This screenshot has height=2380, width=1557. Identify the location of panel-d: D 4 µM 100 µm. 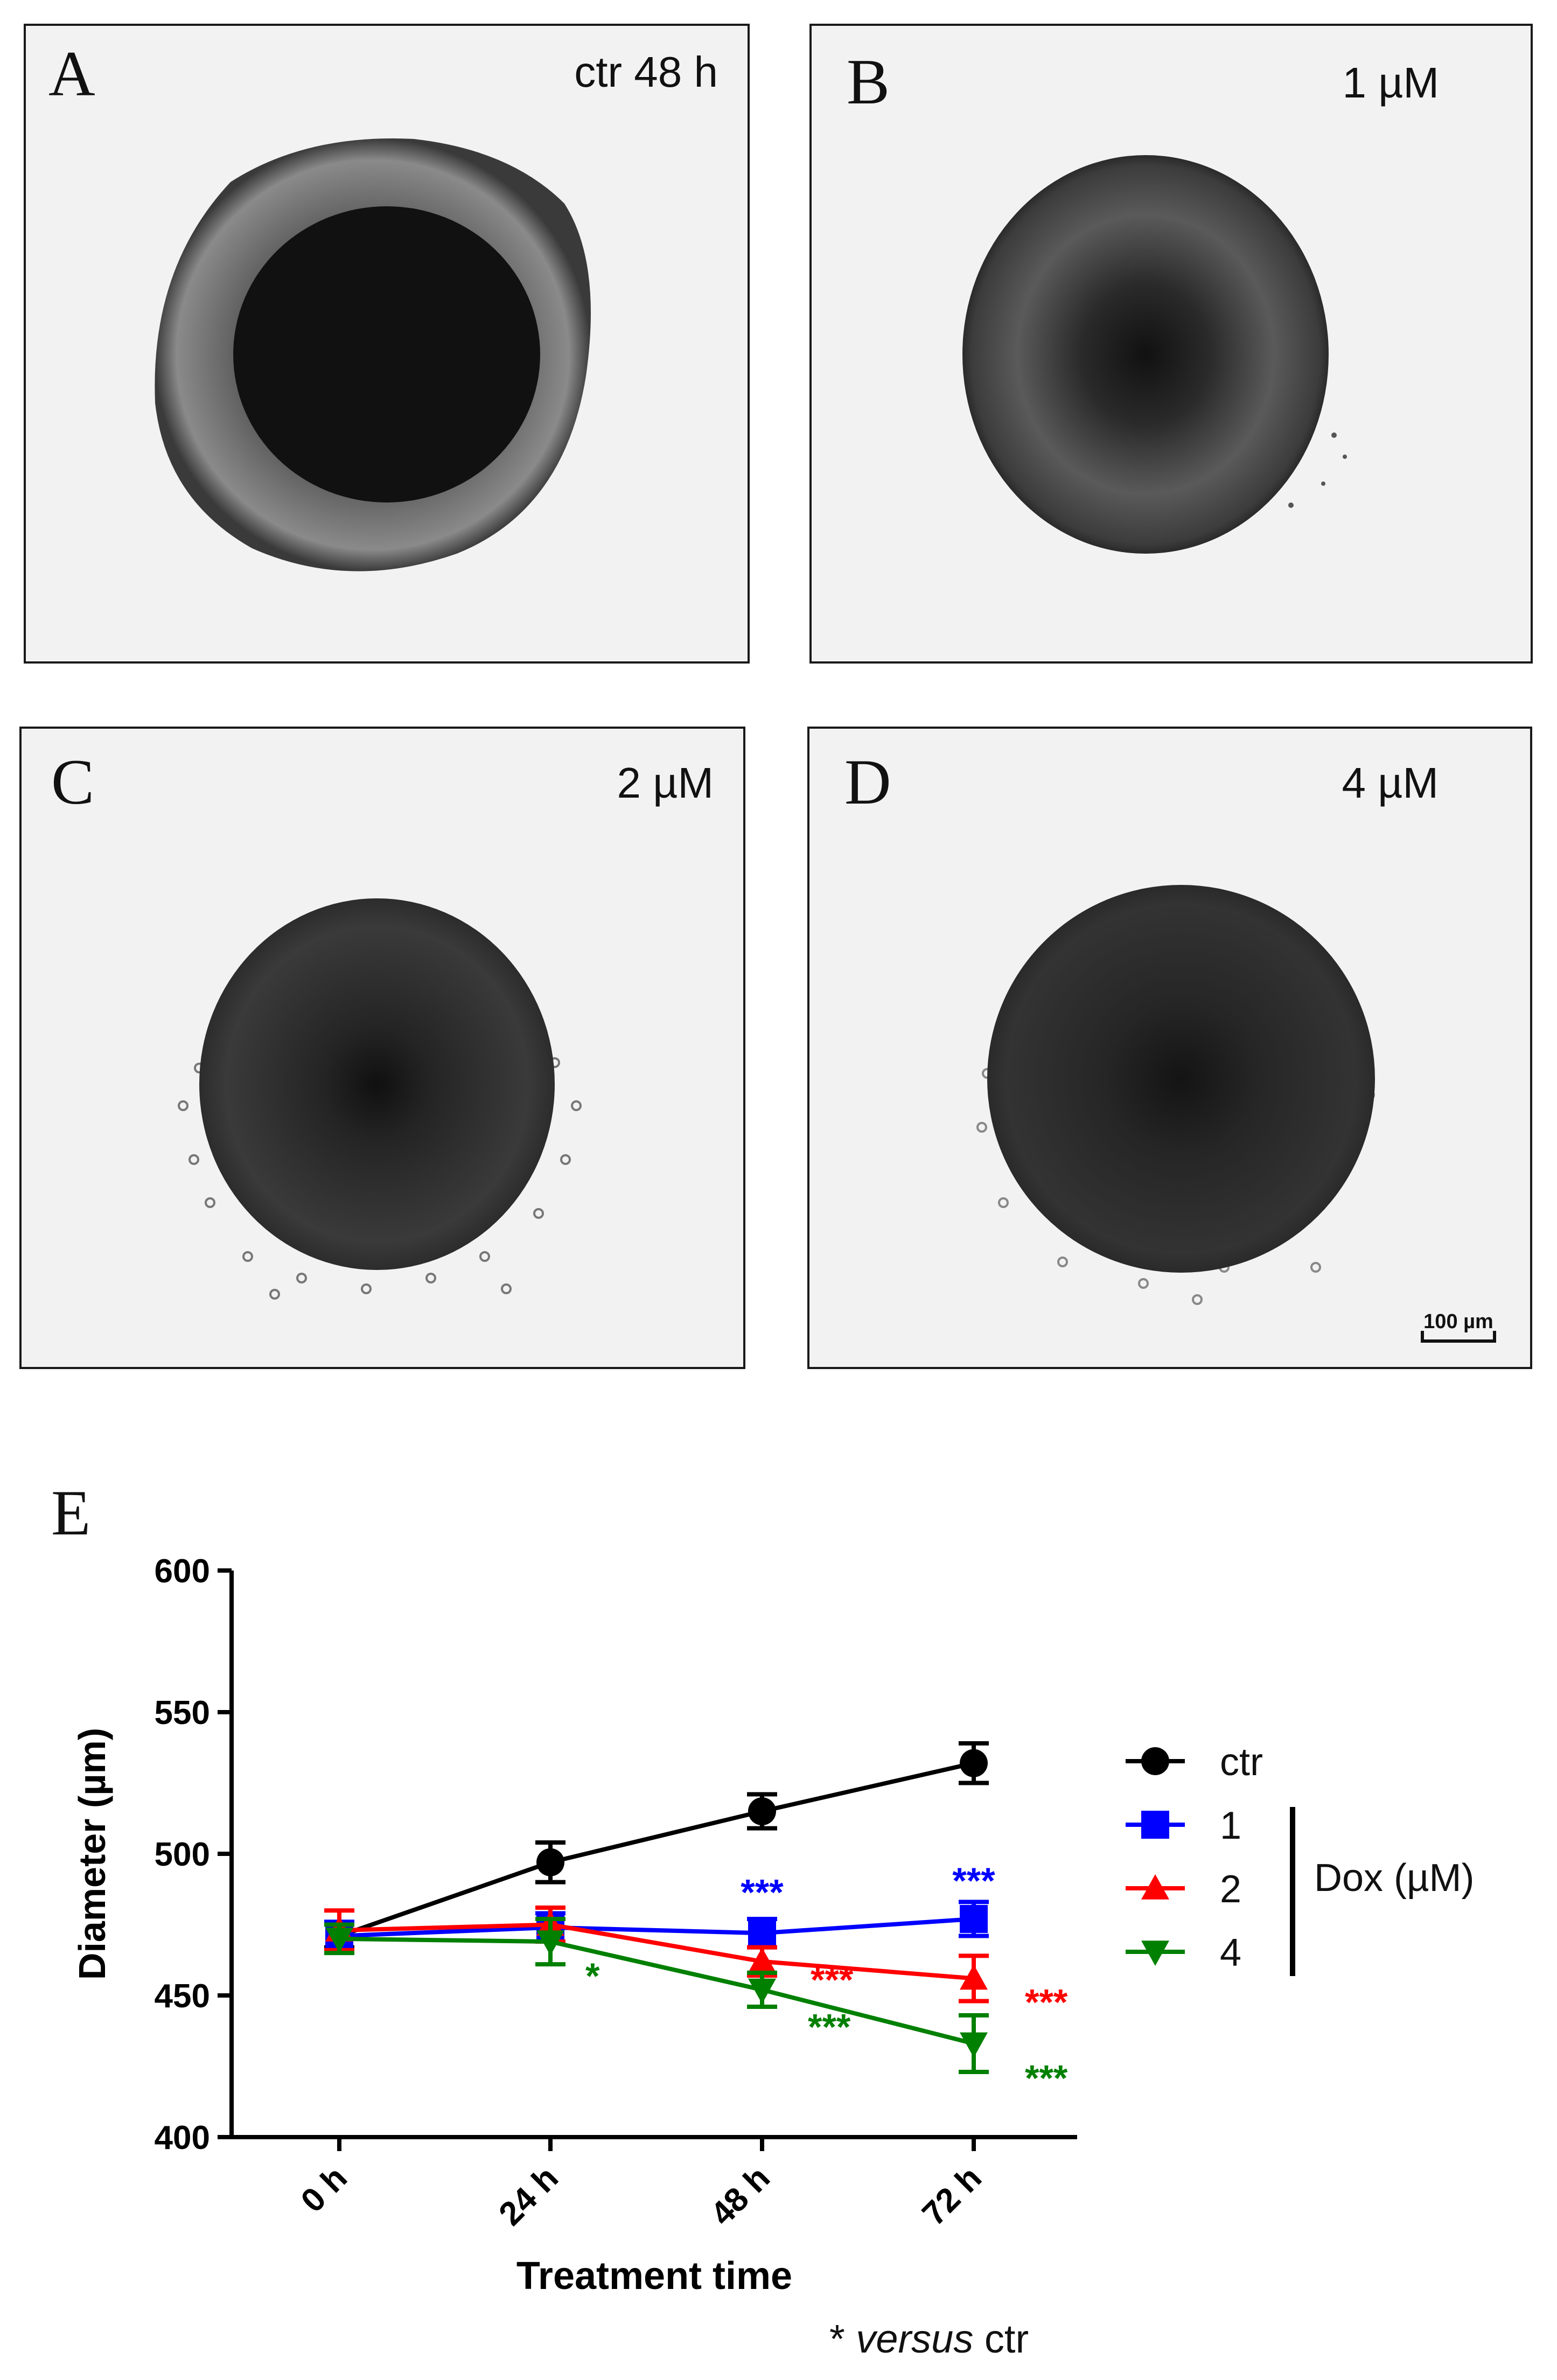
(1169, 1048).